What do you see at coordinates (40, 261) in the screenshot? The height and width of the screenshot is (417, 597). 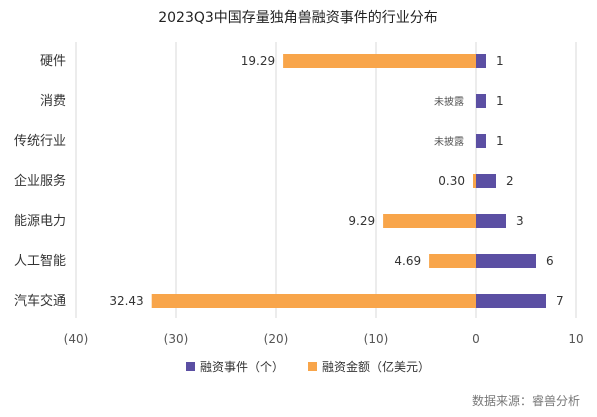 I see `category-label: 人工智能` at bounding box center [40, 261].